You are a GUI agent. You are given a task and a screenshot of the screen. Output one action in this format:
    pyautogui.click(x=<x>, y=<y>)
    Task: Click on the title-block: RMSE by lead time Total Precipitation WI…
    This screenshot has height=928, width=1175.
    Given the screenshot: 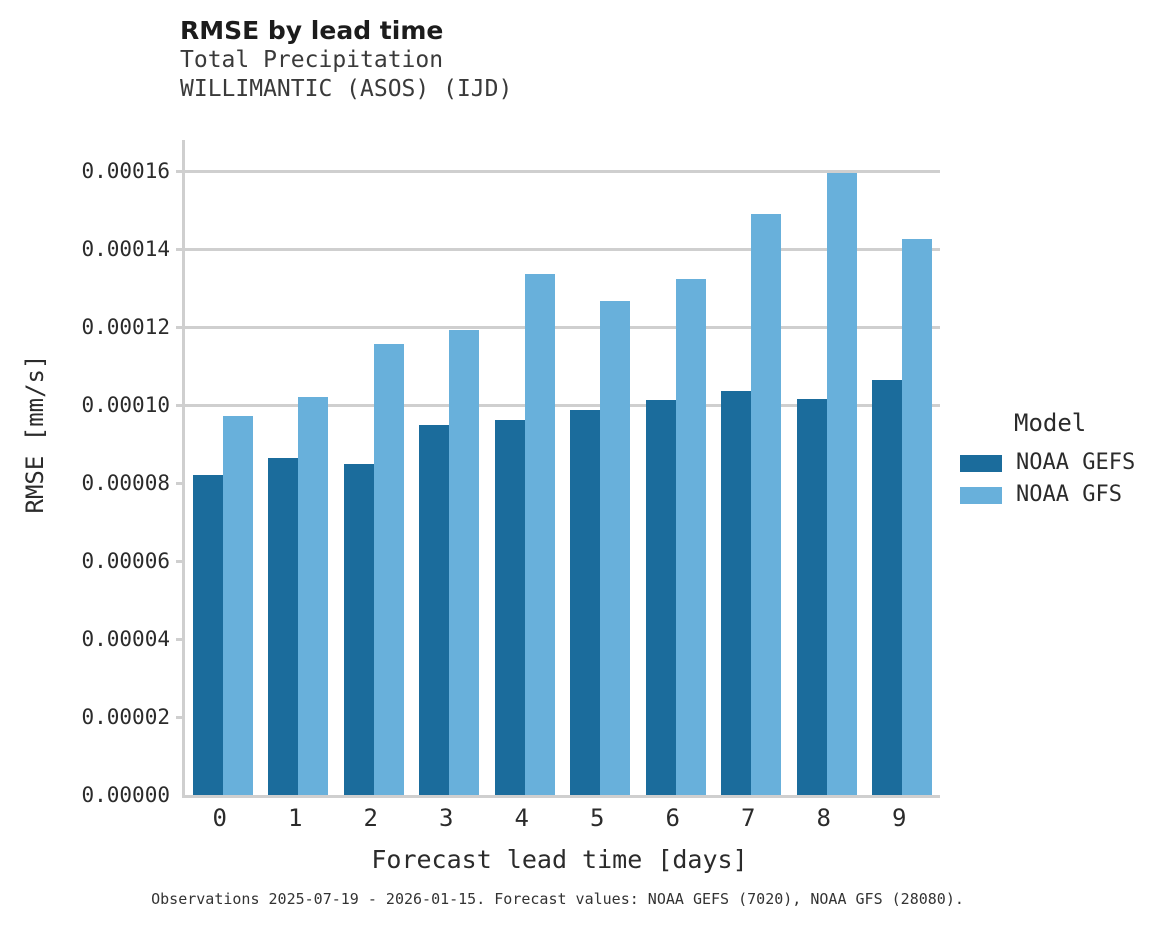 What is the action you would take?
    pyautogui.click(x=560, y=60)
    